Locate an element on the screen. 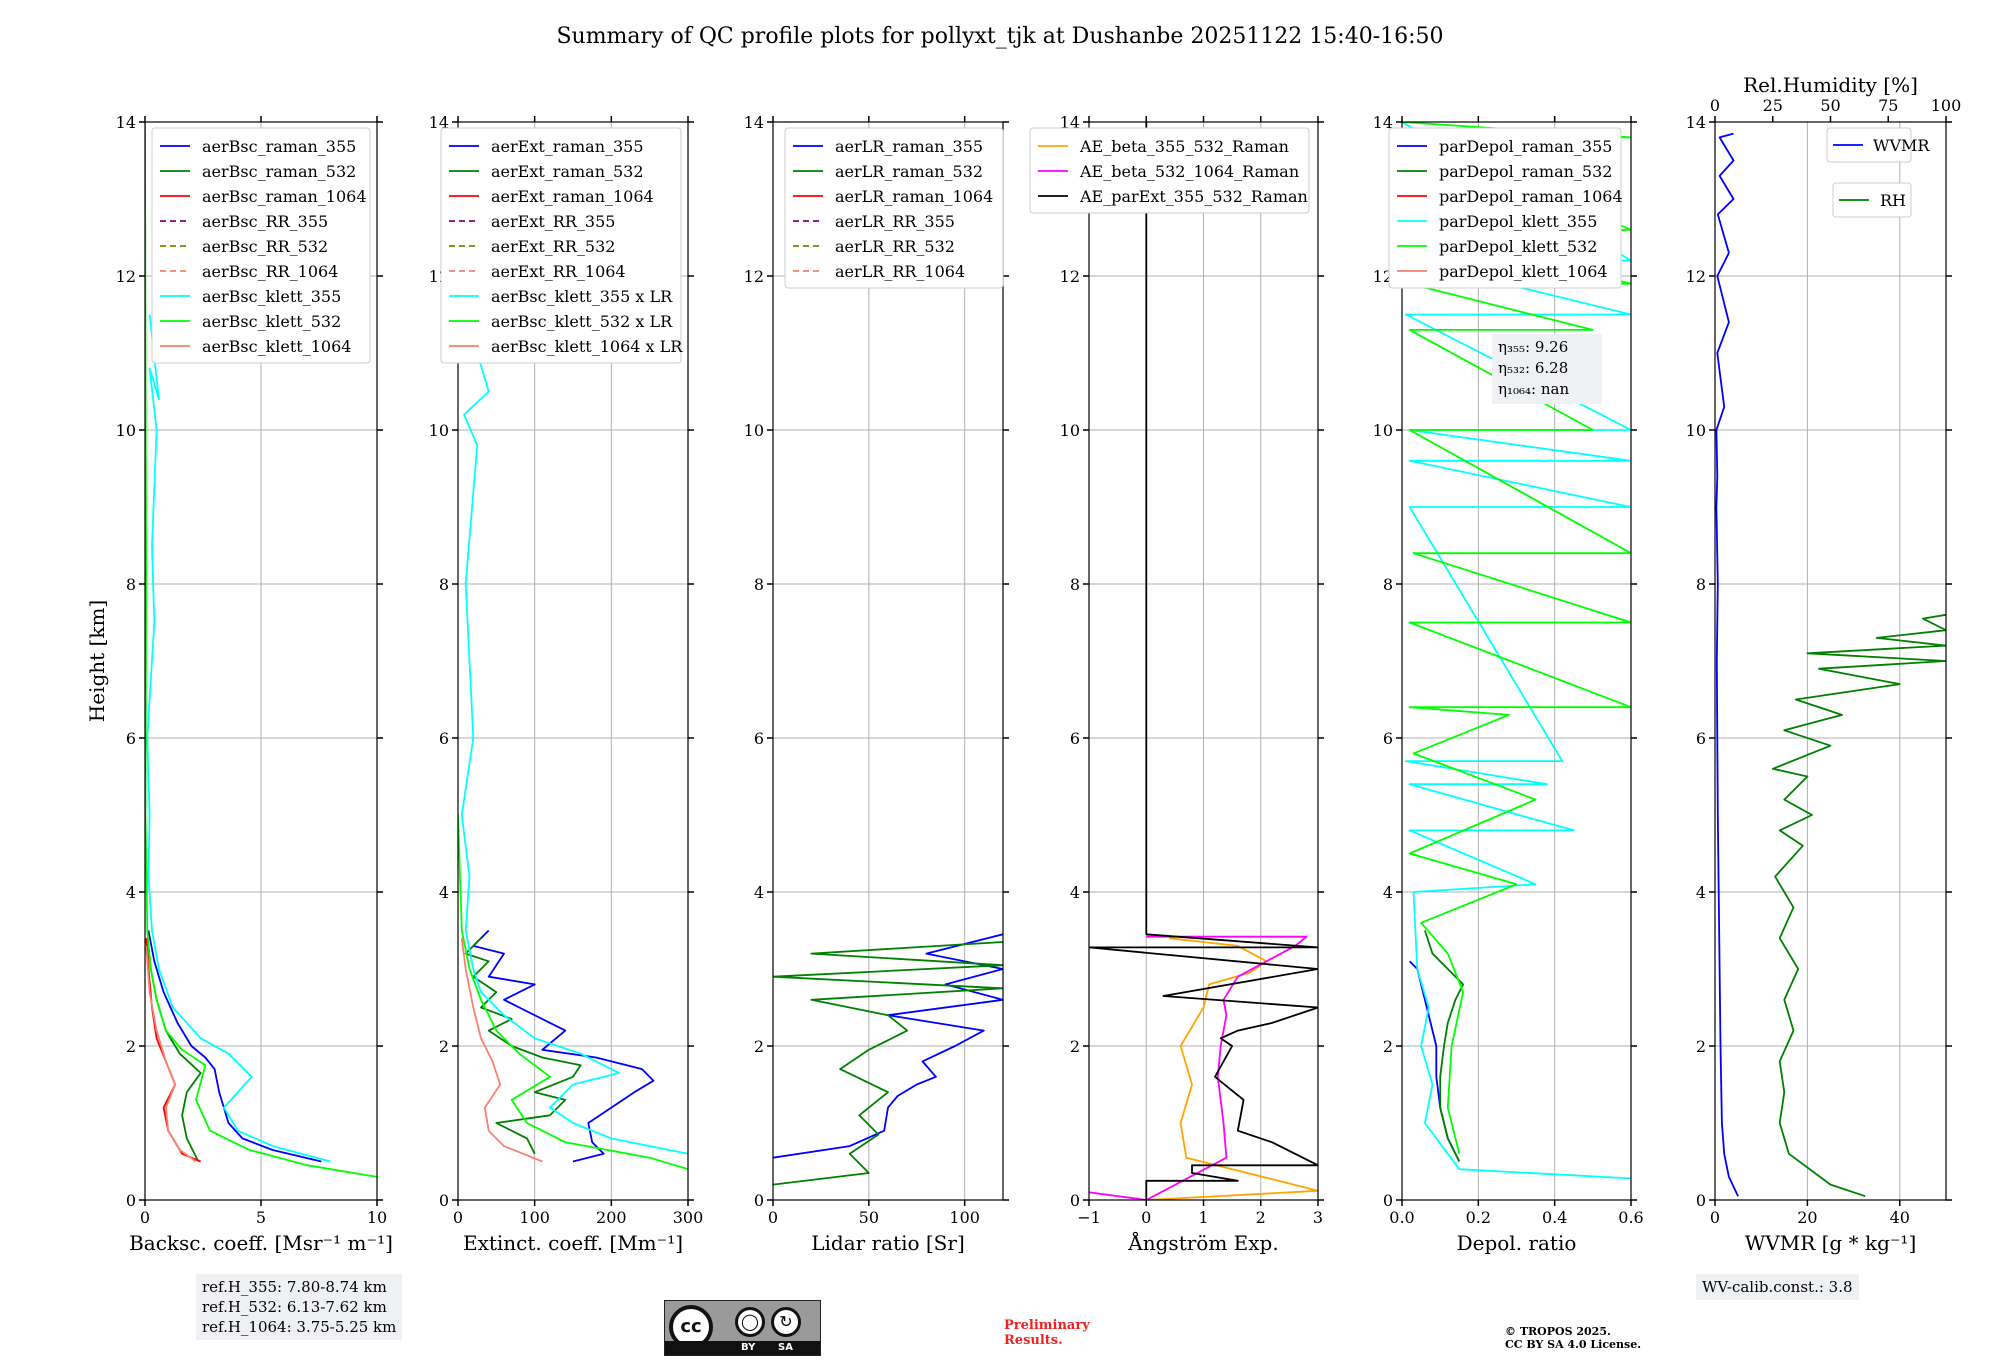  legend-entry: parDepol_klett_532 is located at coordinates (1518, 246).